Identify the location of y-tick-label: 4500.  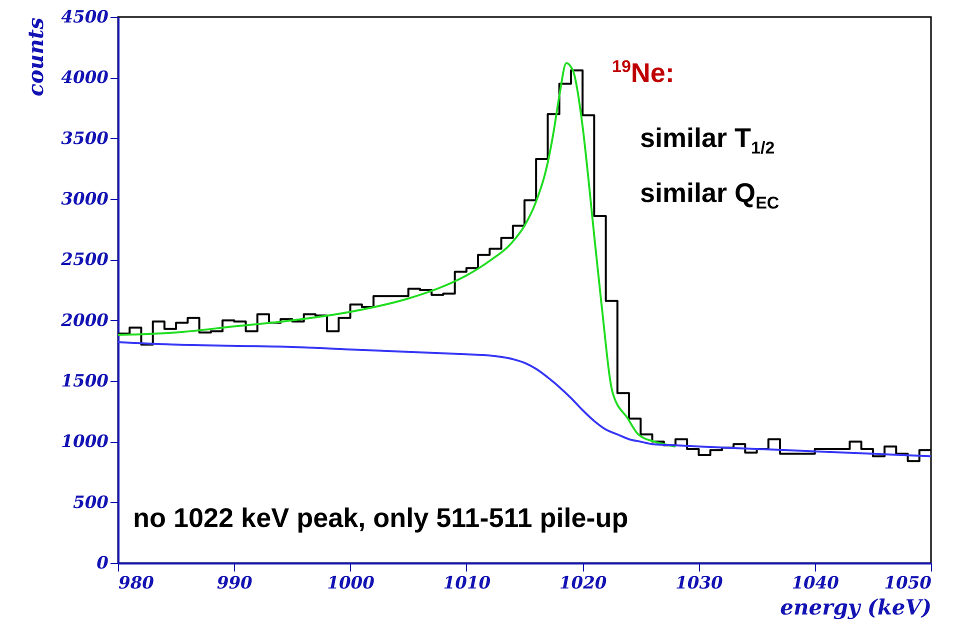
(85, 18).